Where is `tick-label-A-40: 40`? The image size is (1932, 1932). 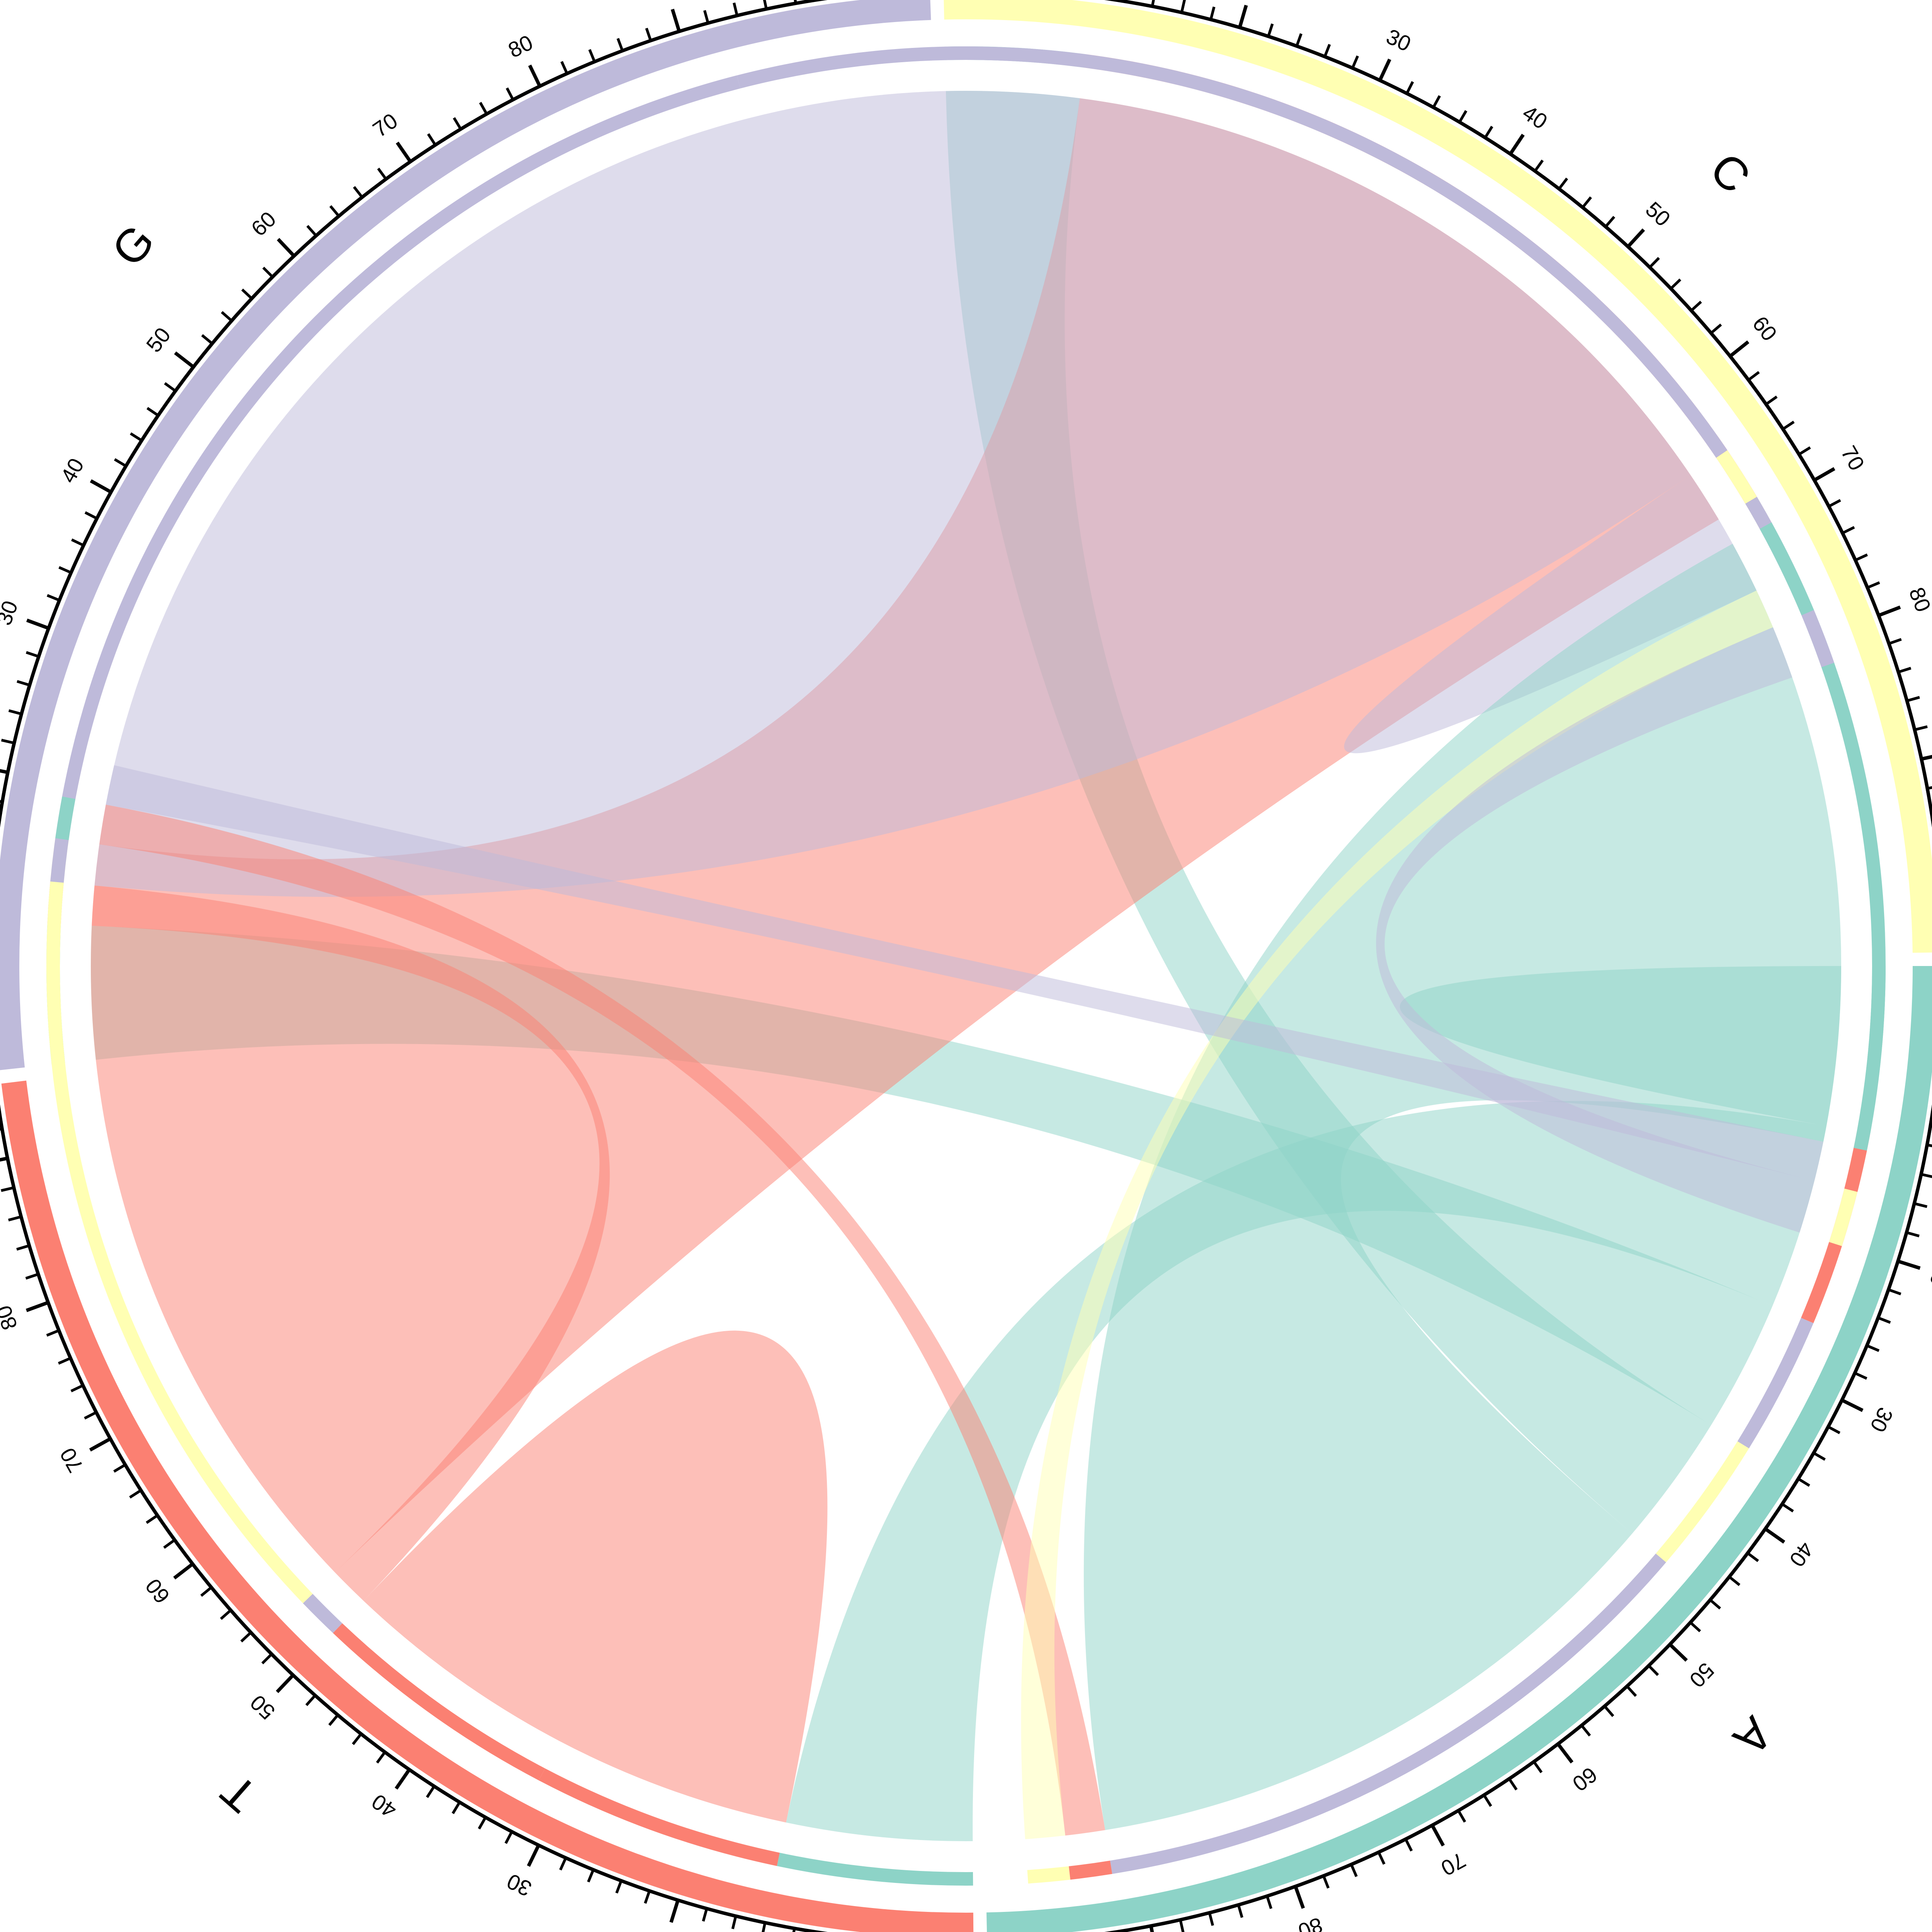 tick-label-A-40: 40 is located at coordinates (1801, 1554).